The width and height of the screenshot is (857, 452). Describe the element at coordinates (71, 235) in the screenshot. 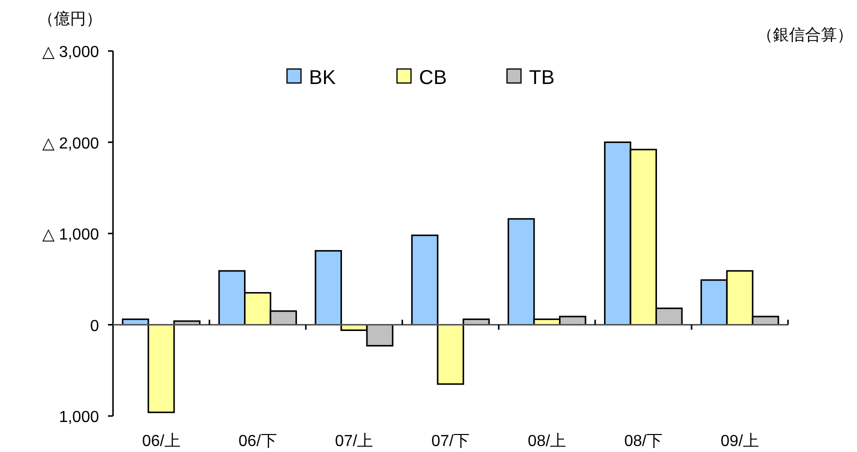

I see `y-tick-label: △ 1,000` at that location.